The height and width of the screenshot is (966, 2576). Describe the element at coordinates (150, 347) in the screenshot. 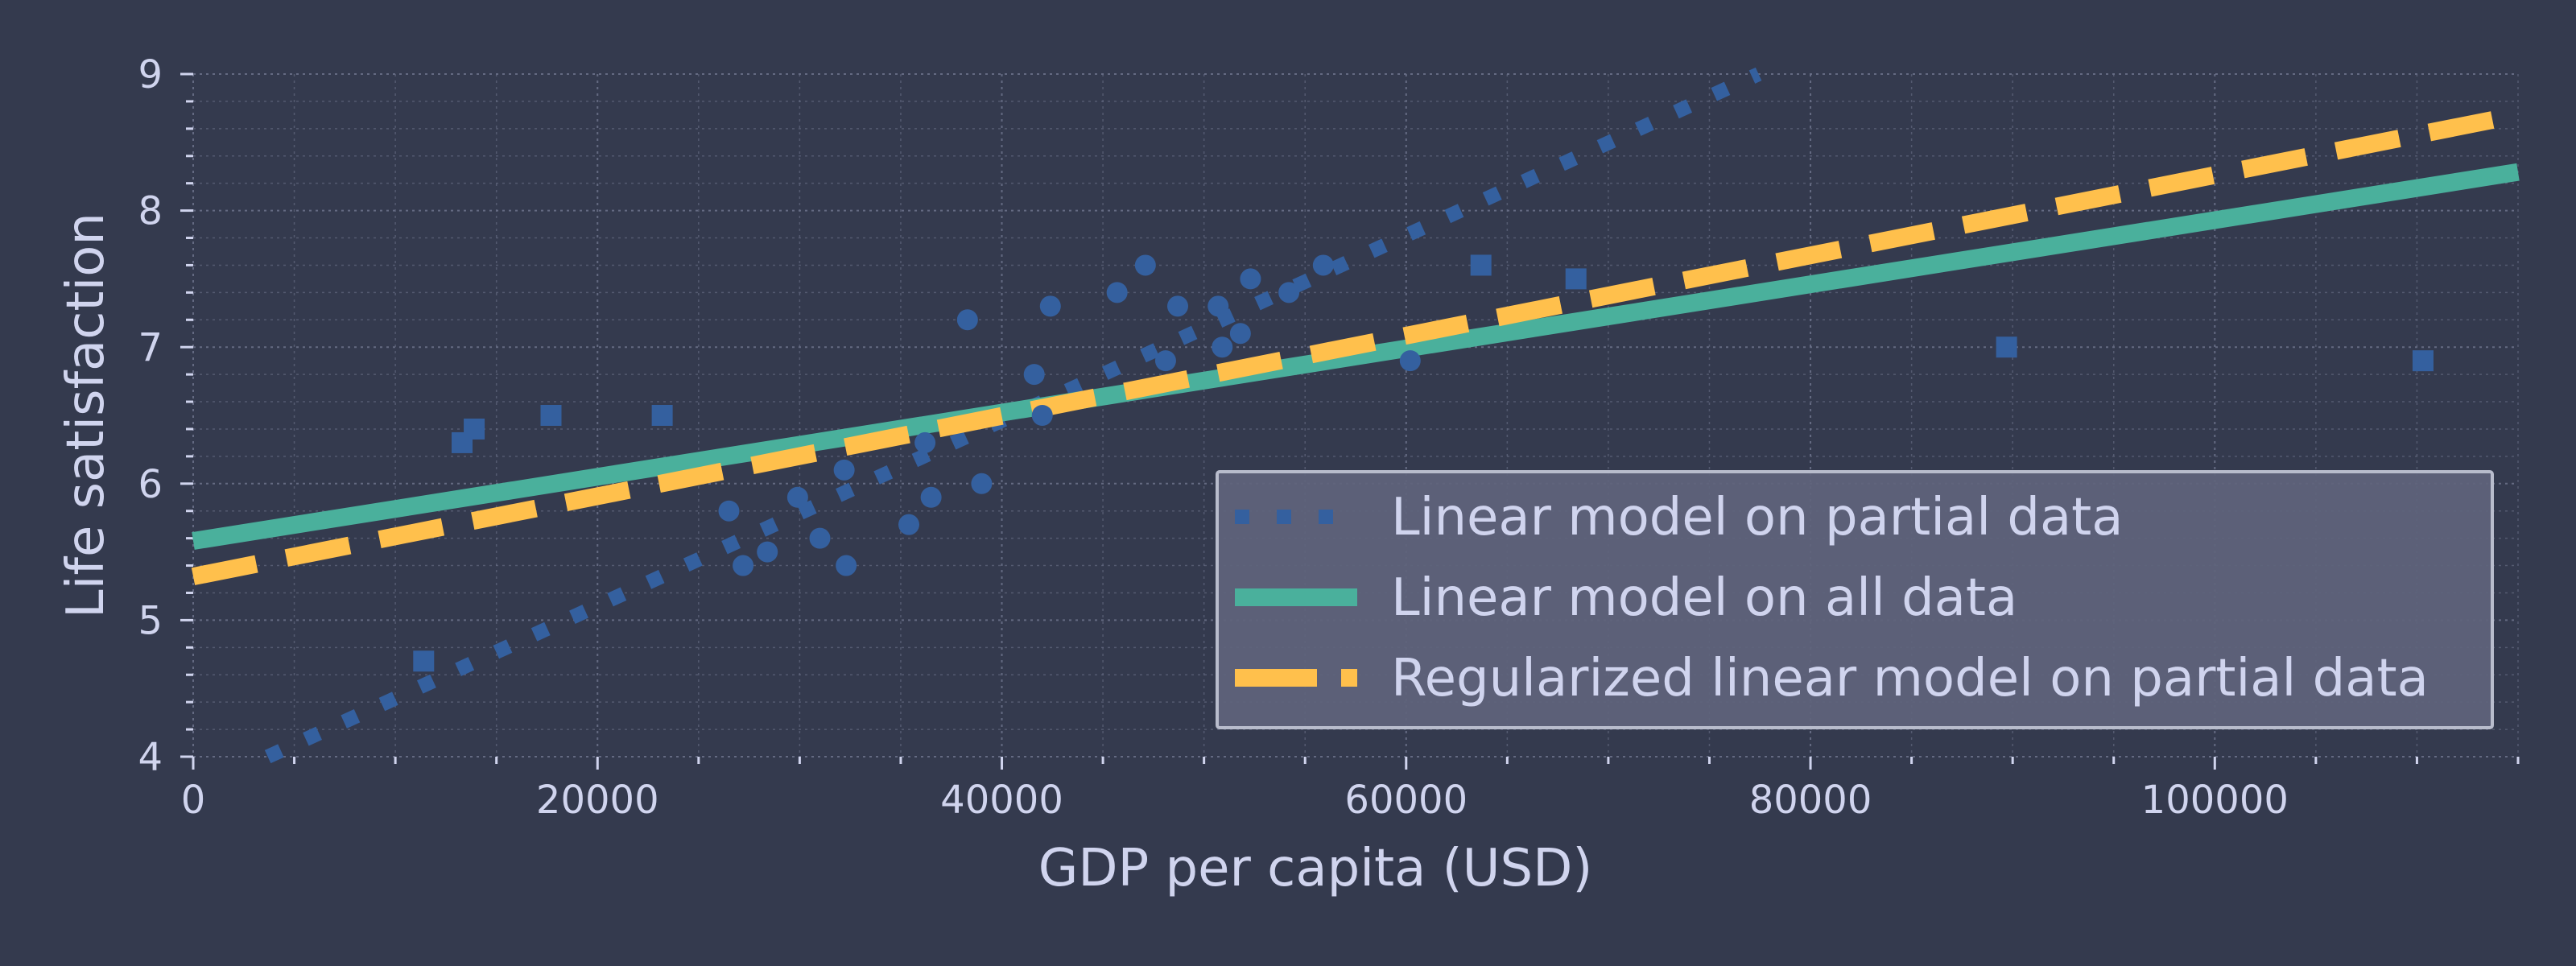

I see `y-tick-label: 7` at that location.